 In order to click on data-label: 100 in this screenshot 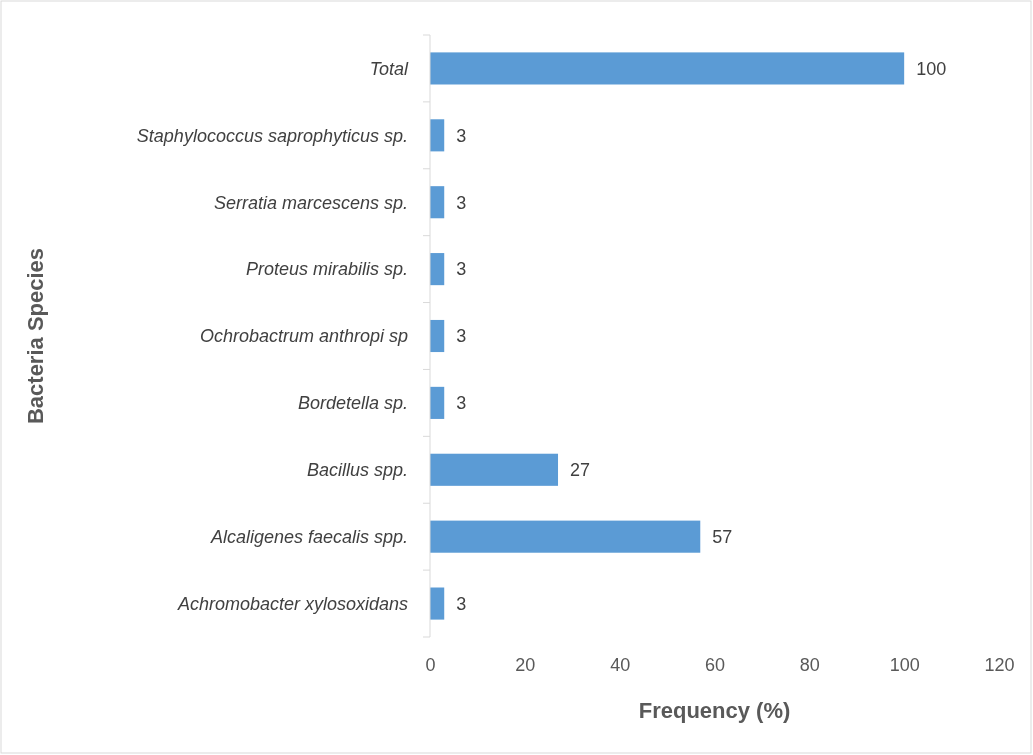, I will do `click(931, 68)`.